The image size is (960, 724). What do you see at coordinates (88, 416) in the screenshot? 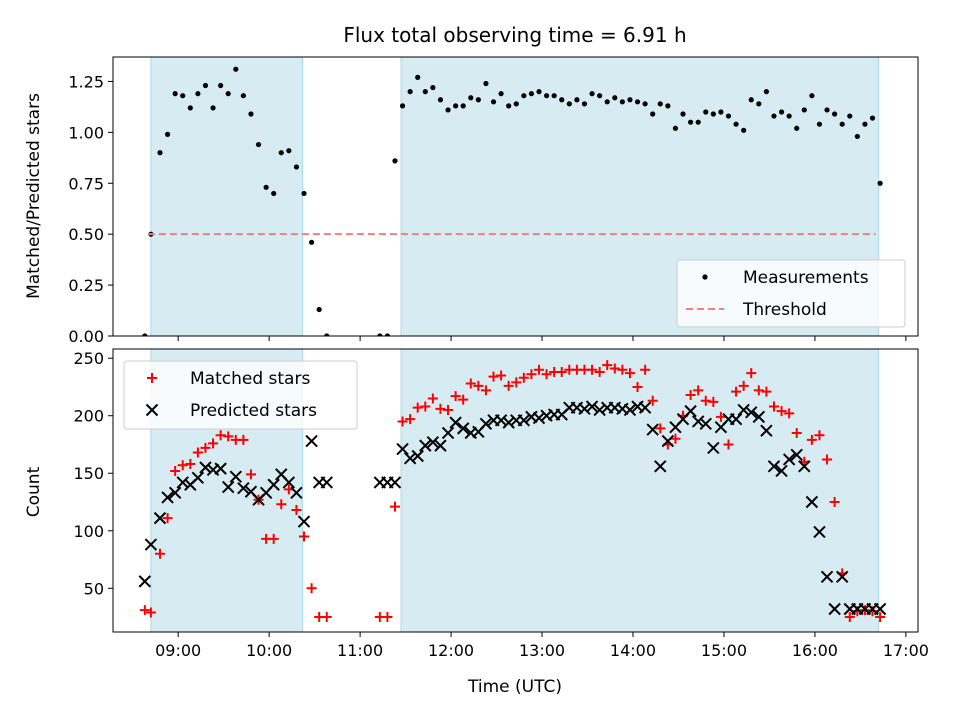
I see `y-tick-label: 200` at bounding box center [88, 416].